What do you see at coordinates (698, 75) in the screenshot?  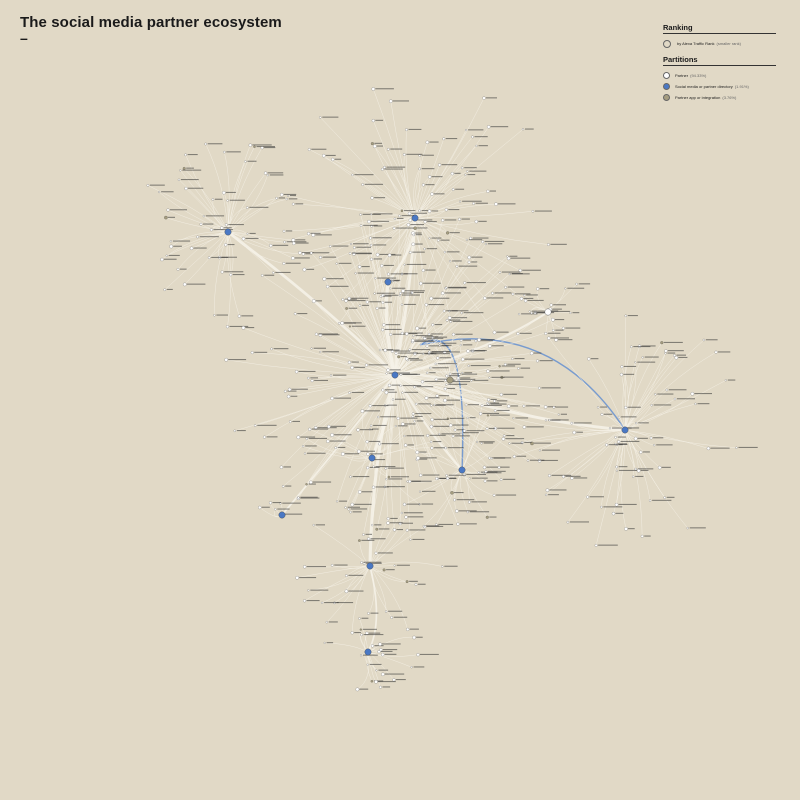 I see `partition-share: (94.33%)` at bounding box center [698, 75].